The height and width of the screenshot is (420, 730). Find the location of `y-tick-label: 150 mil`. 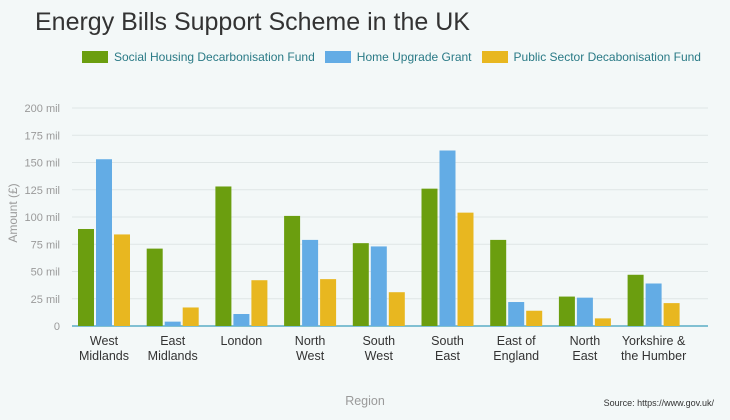

y-tick-label: 150 mil is located at coordinates (42, 164).